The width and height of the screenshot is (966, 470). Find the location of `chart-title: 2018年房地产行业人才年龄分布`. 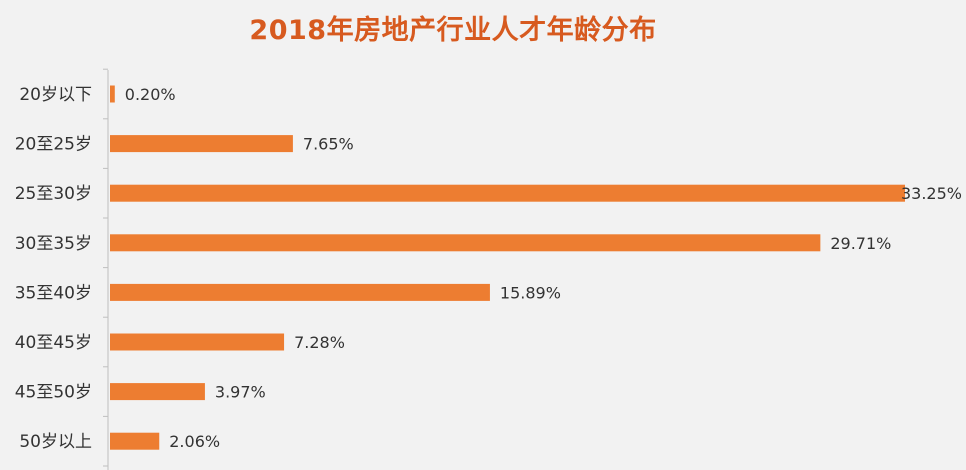

chart-title: 2018年房地产行业人才年龄分布 is located at coordinates (453, 30).